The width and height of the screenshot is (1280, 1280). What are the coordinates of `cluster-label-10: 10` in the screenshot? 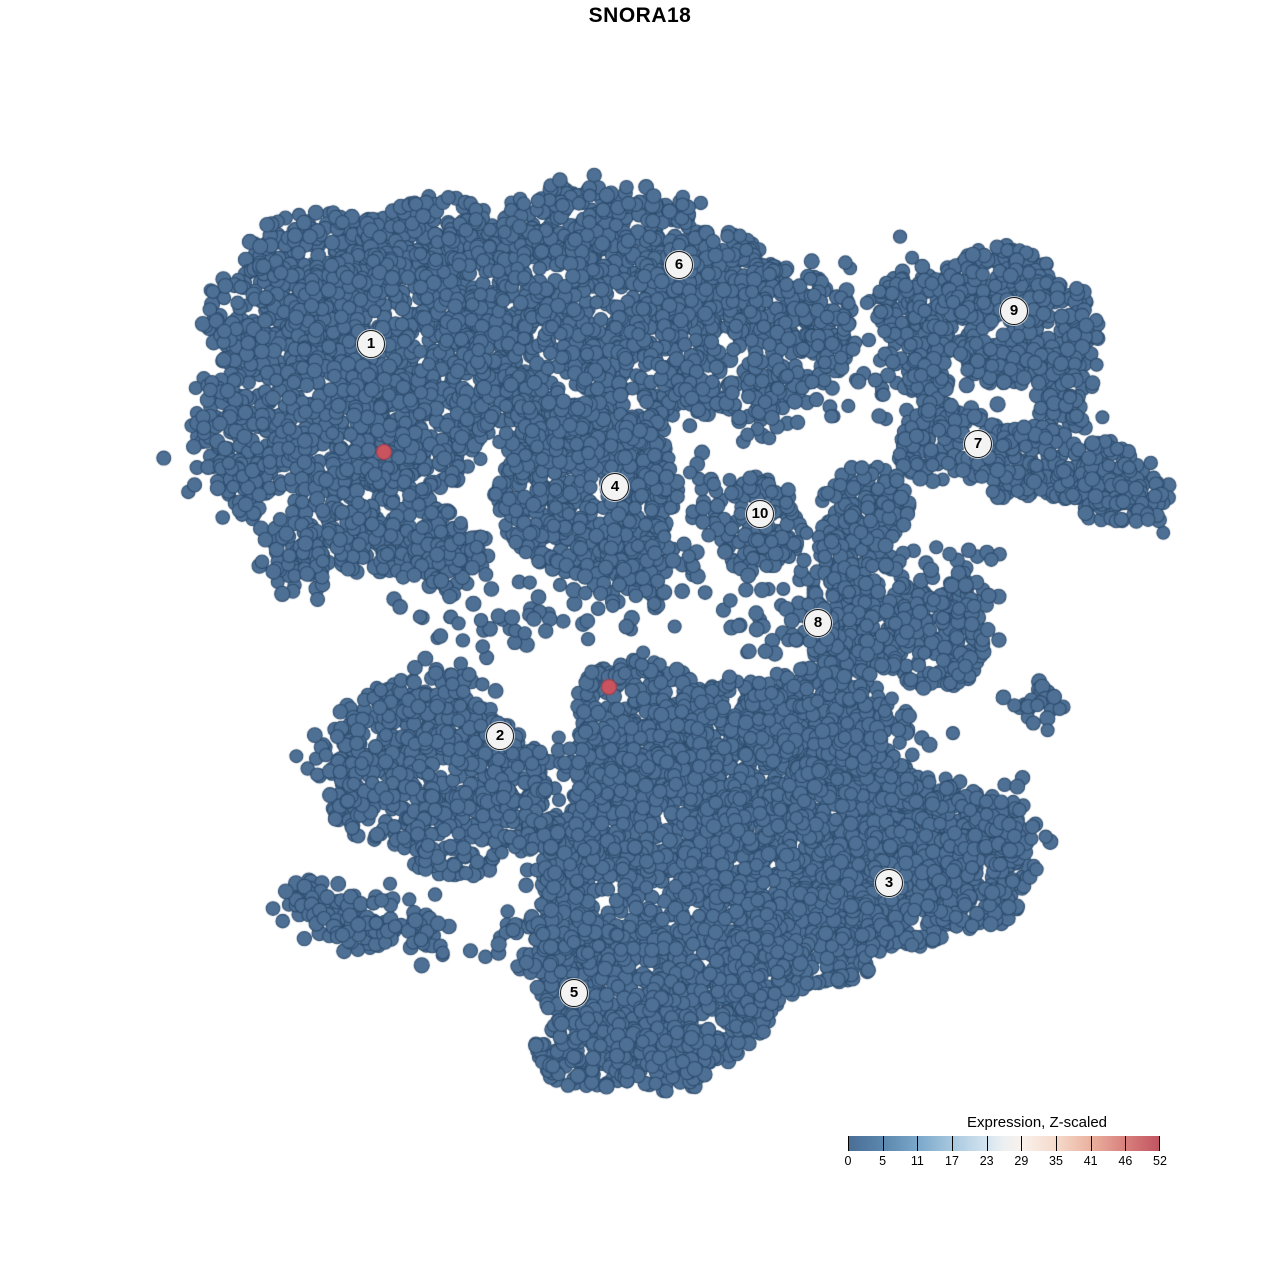 It's located at (760, 514).